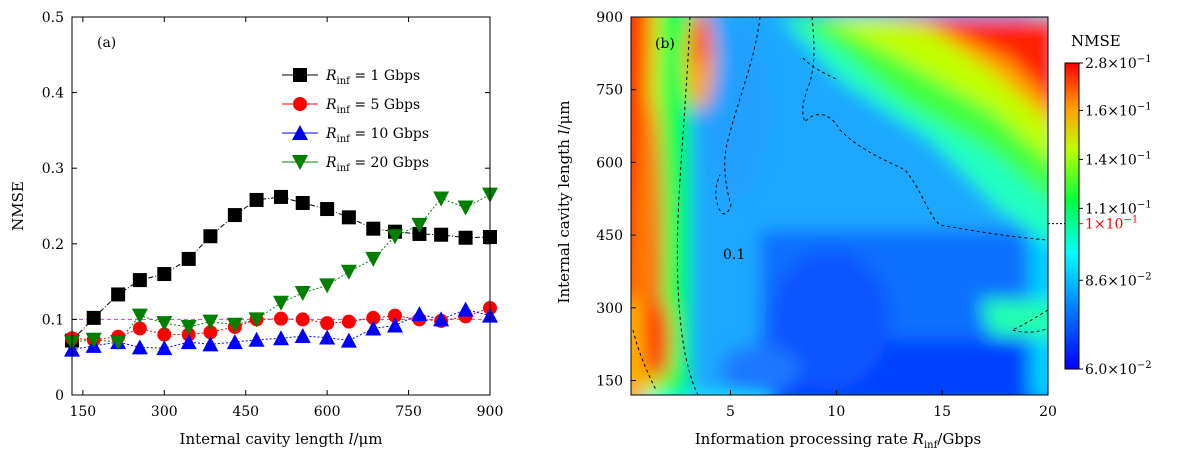 The width and height of the screenshot is (1179, 454). I want to click on legend-rest-2: = 10 Gbps, so click(389, 134).